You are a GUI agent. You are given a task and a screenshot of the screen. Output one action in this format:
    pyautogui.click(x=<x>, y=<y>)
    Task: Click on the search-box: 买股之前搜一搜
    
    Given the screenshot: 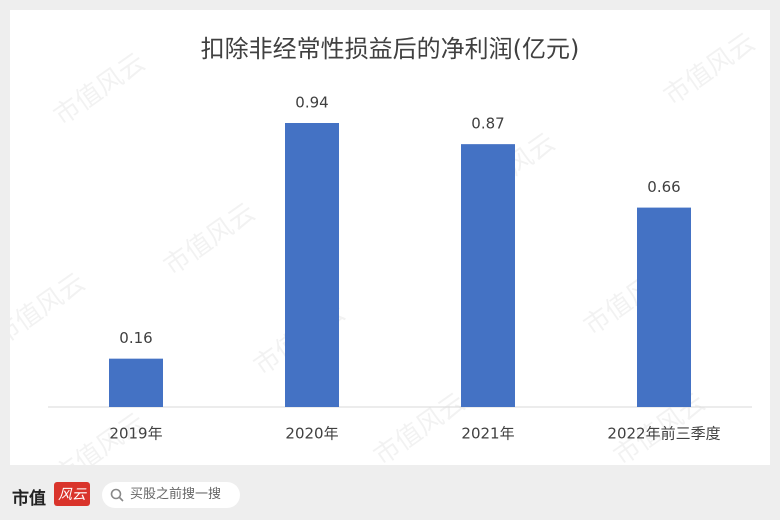 What is the action you would take?
    pyautogui.click(x=171, y=495)
    